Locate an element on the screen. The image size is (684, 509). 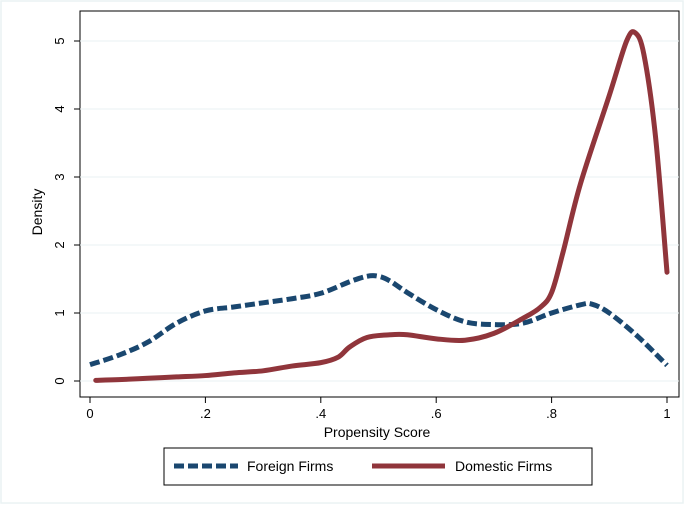
y-tick-label-3: 3 is located at coordinates (59, 176).